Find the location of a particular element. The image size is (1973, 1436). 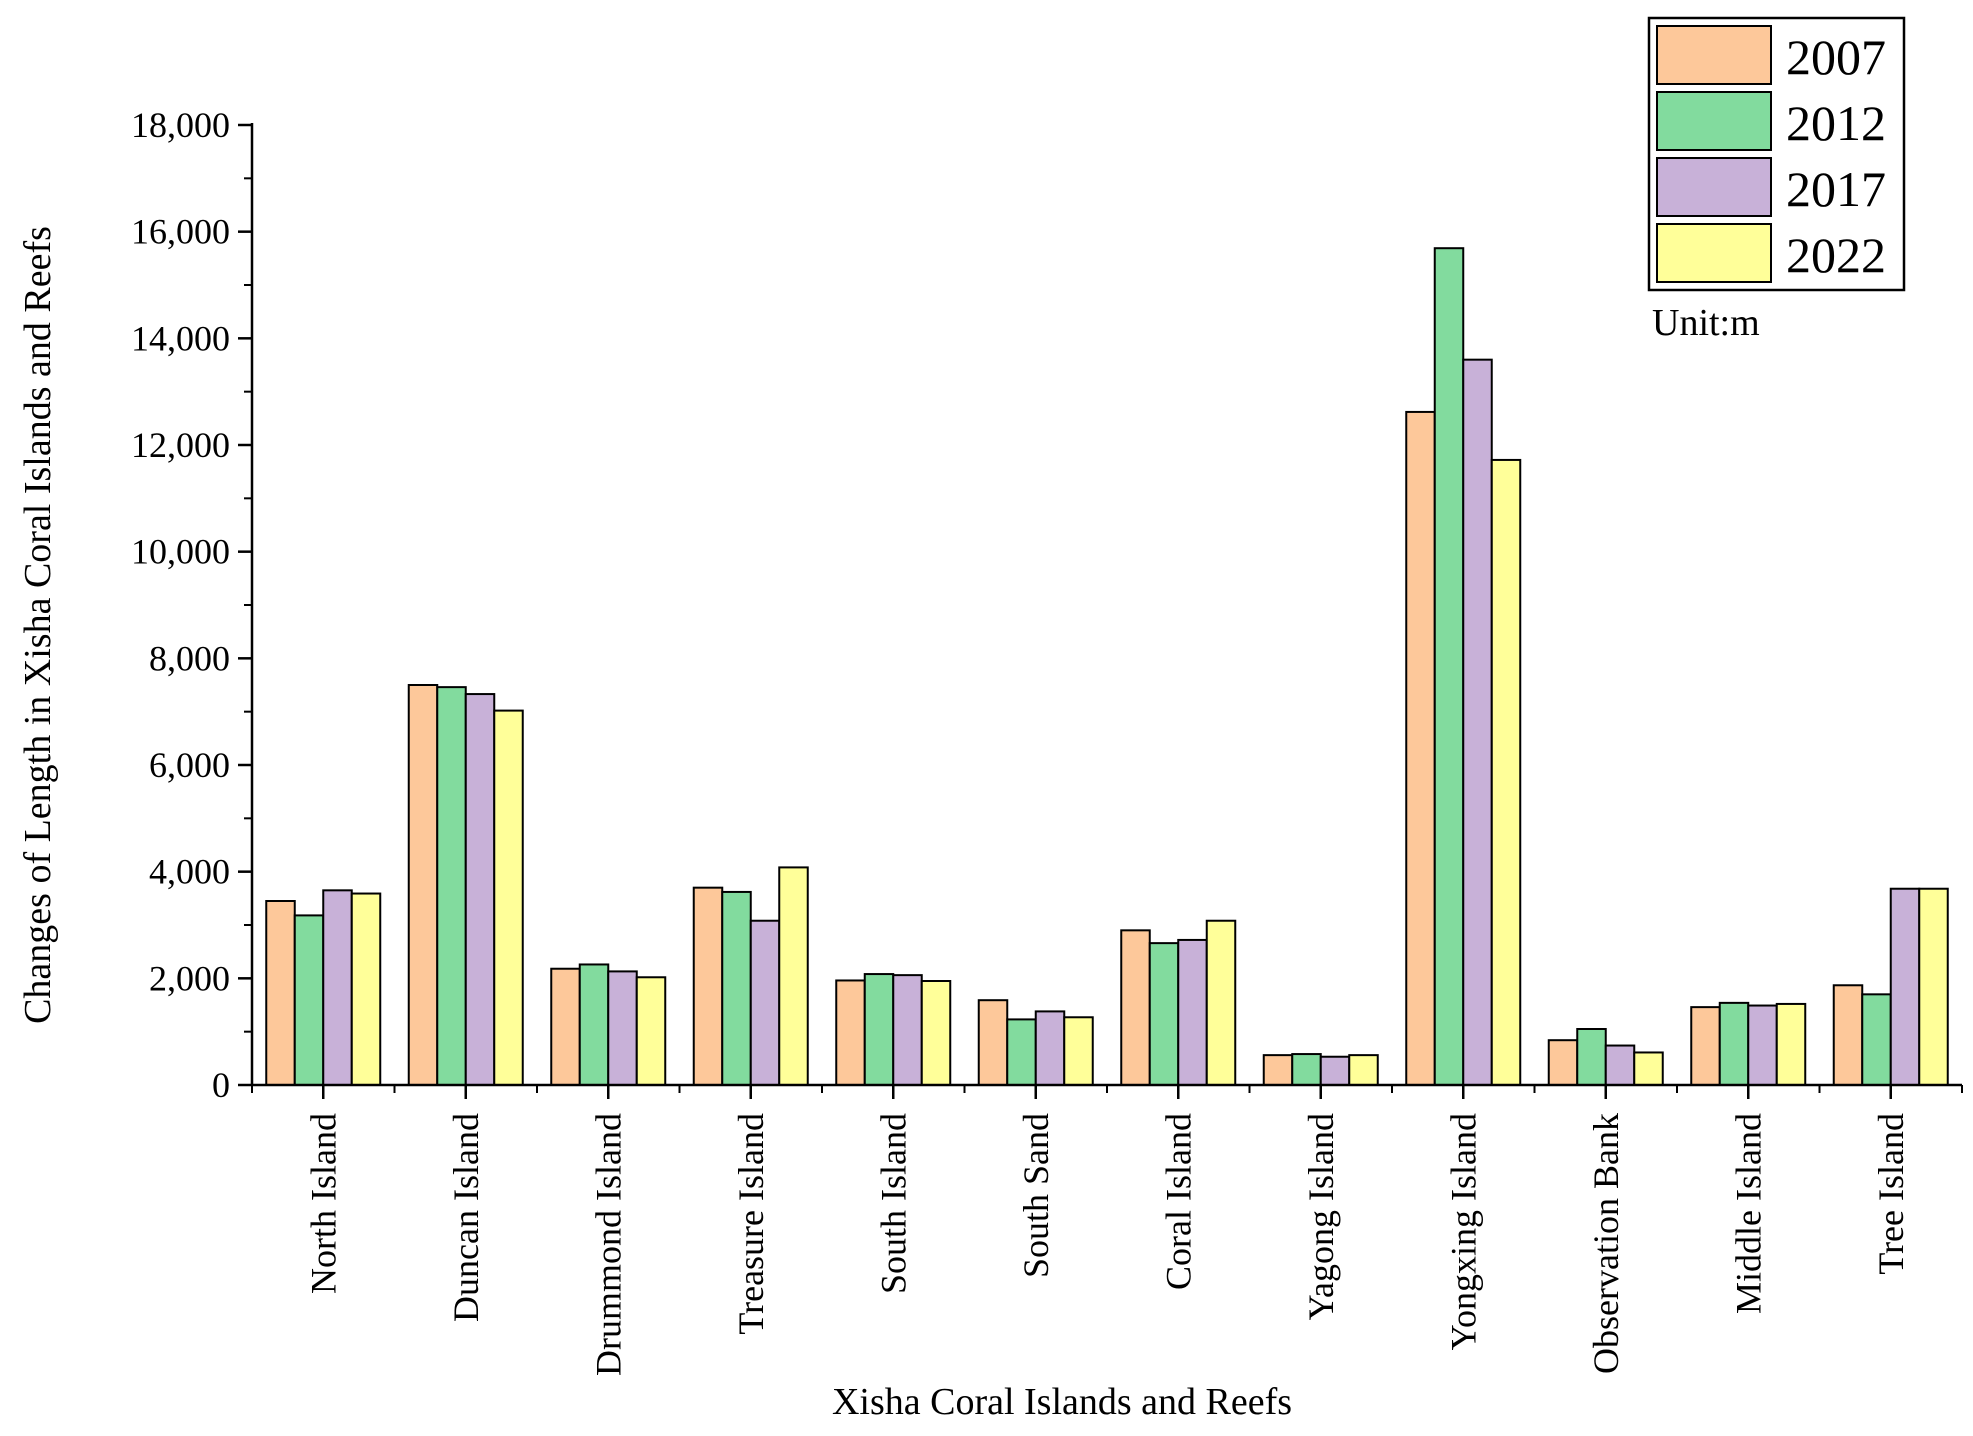

bar-2007-duncan-island is located at coordinates (423, 885).